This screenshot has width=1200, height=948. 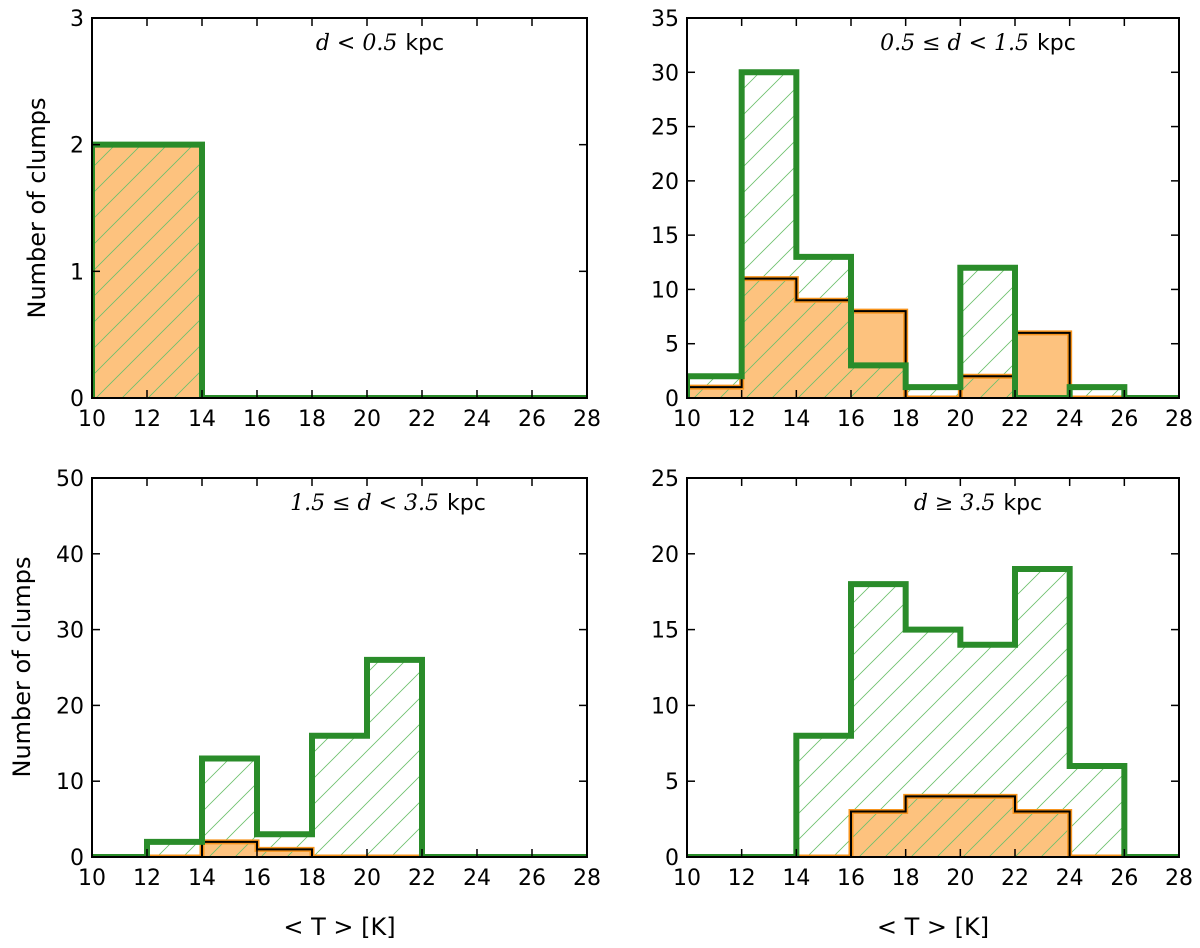 What do you see at coordinates (77, 146) in the screenshot?
I see `y-tick-label: 2` at bounding box center [77, 146].